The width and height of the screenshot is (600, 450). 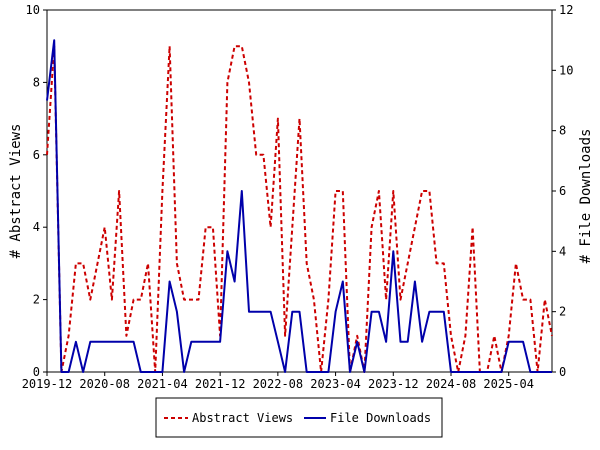 I want to click on left-tick-label: 2, so click(x=36, y=300).